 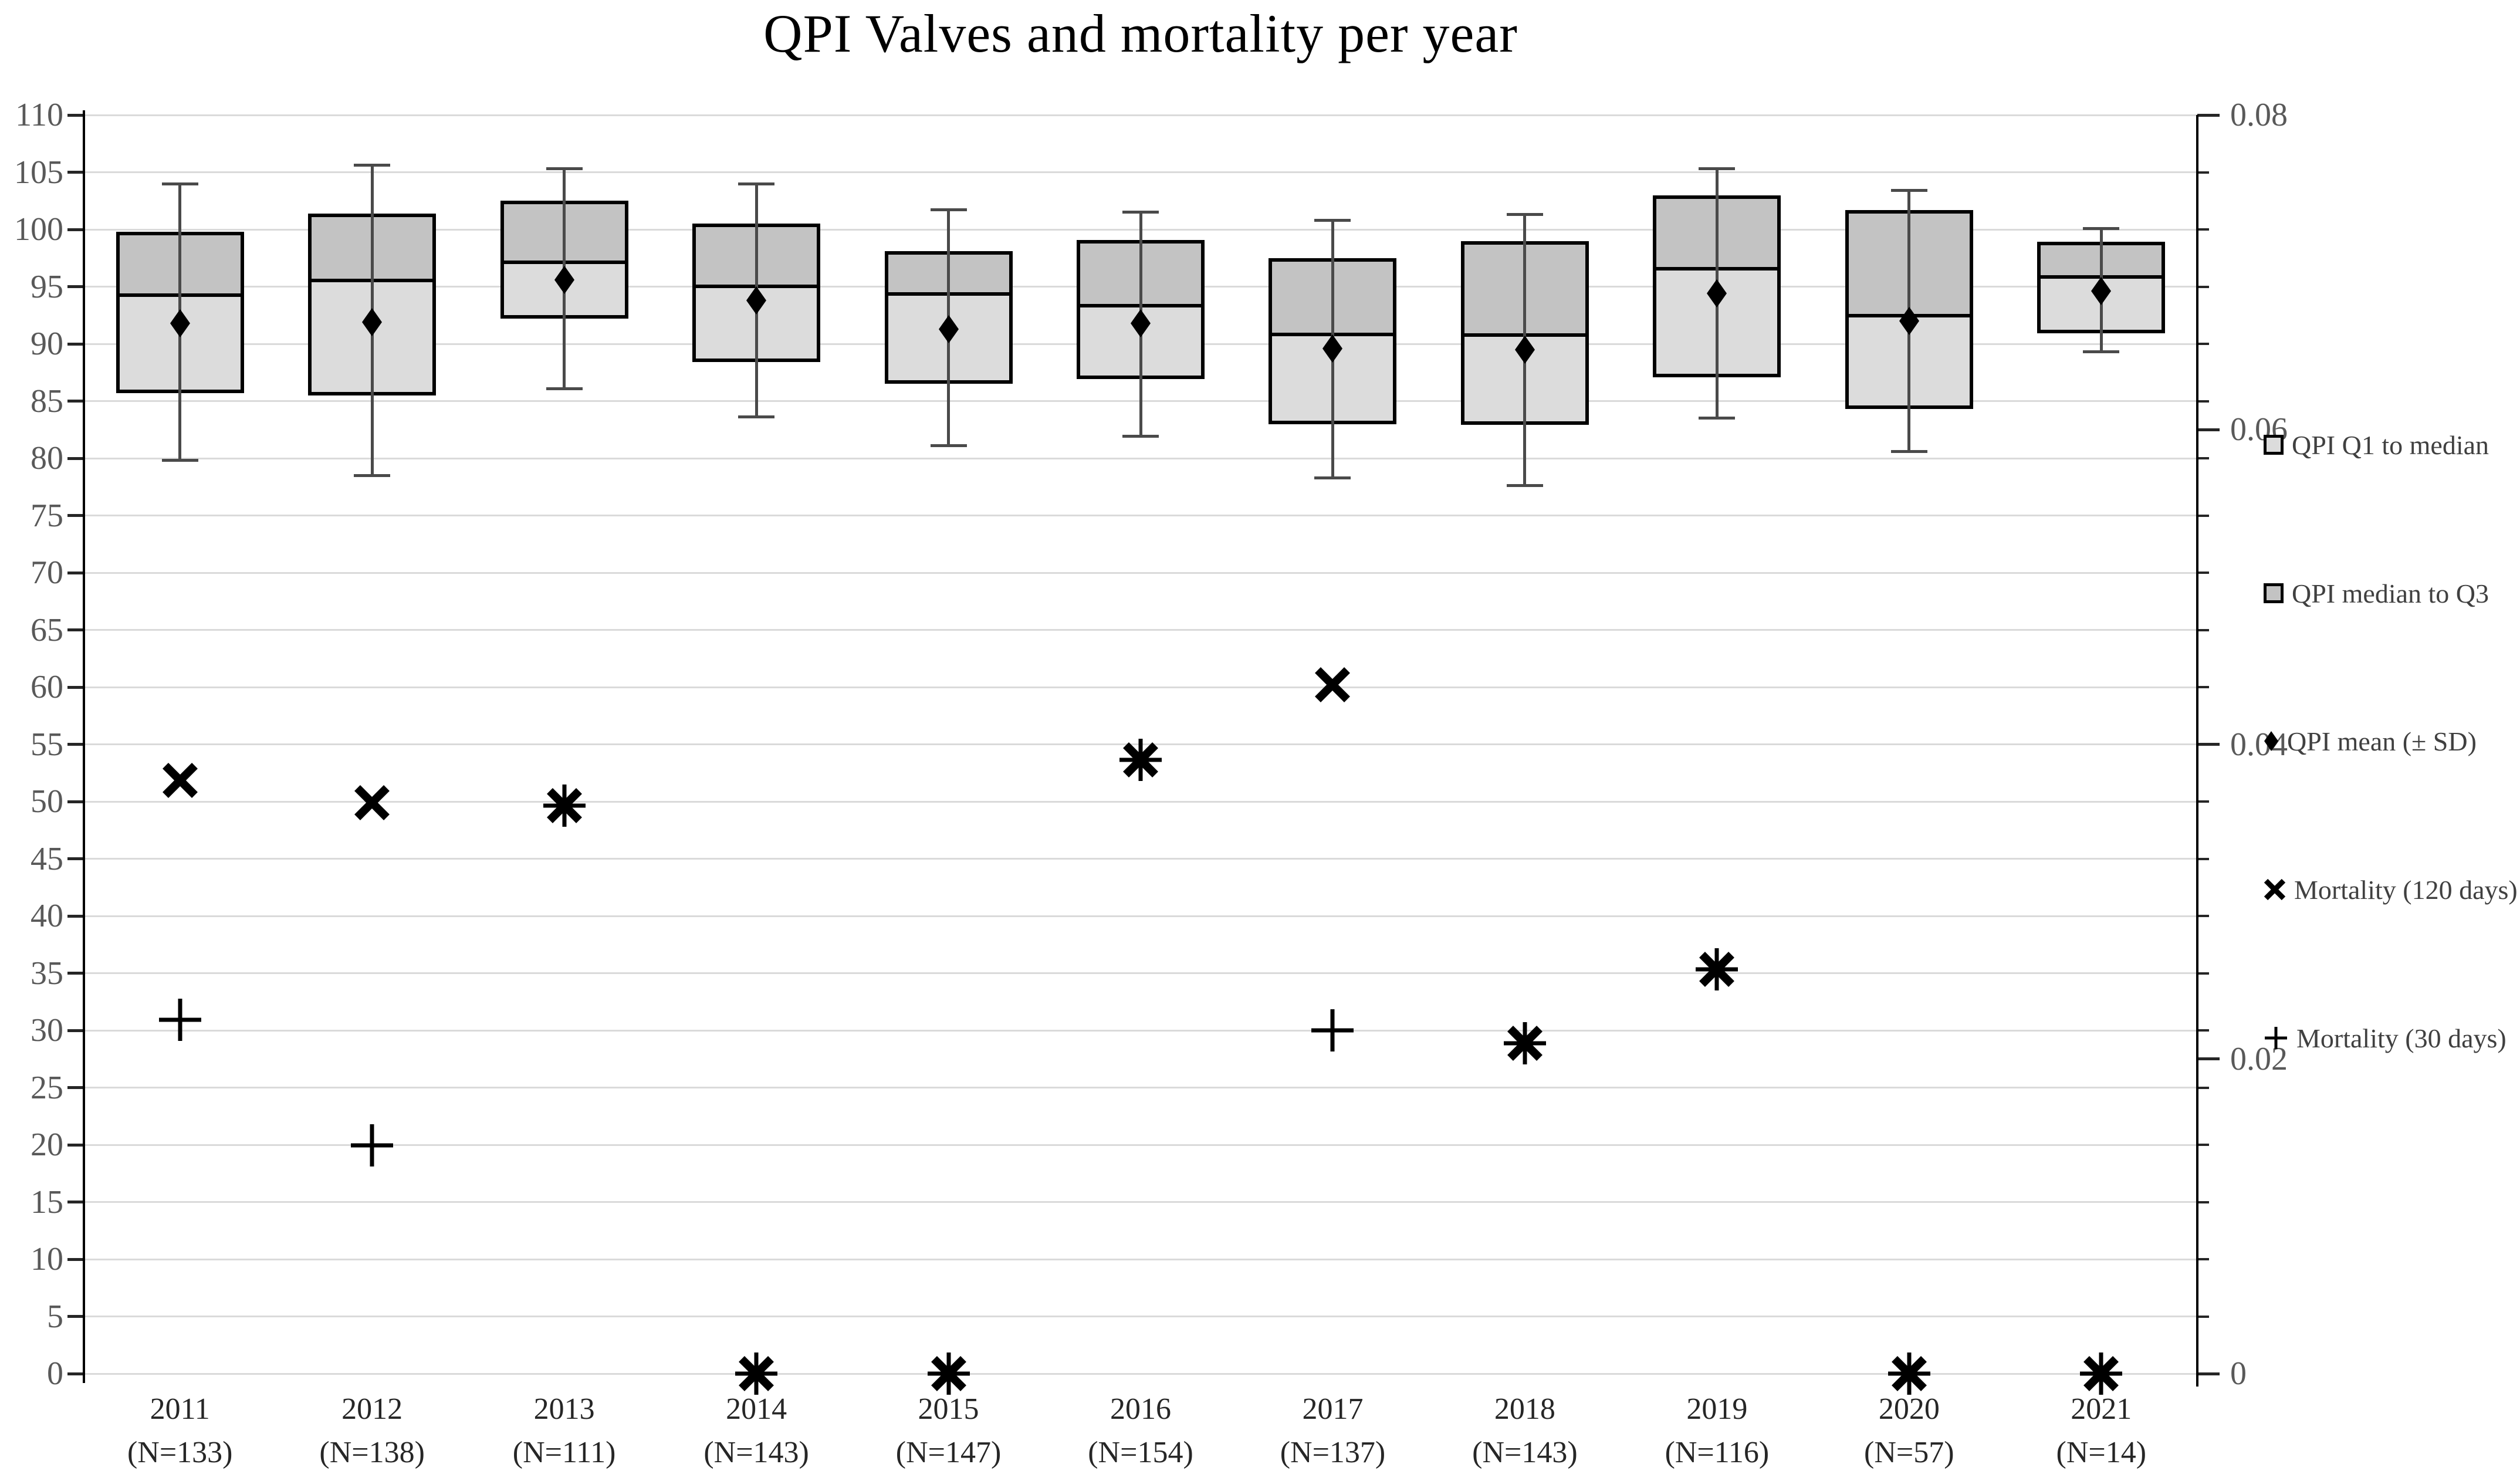 What do you see at coordinates (1908, 190) in the screenshot?
I see `whisker-cap-top-2020` at bounding box center [1908, 190].